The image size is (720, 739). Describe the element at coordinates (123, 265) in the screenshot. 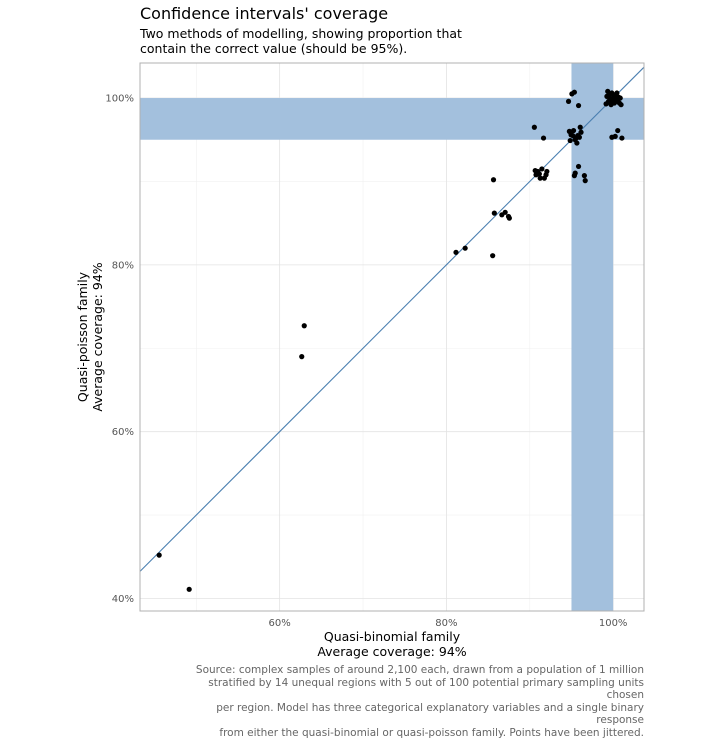

I see `y-tick-label: 80%` at that location.